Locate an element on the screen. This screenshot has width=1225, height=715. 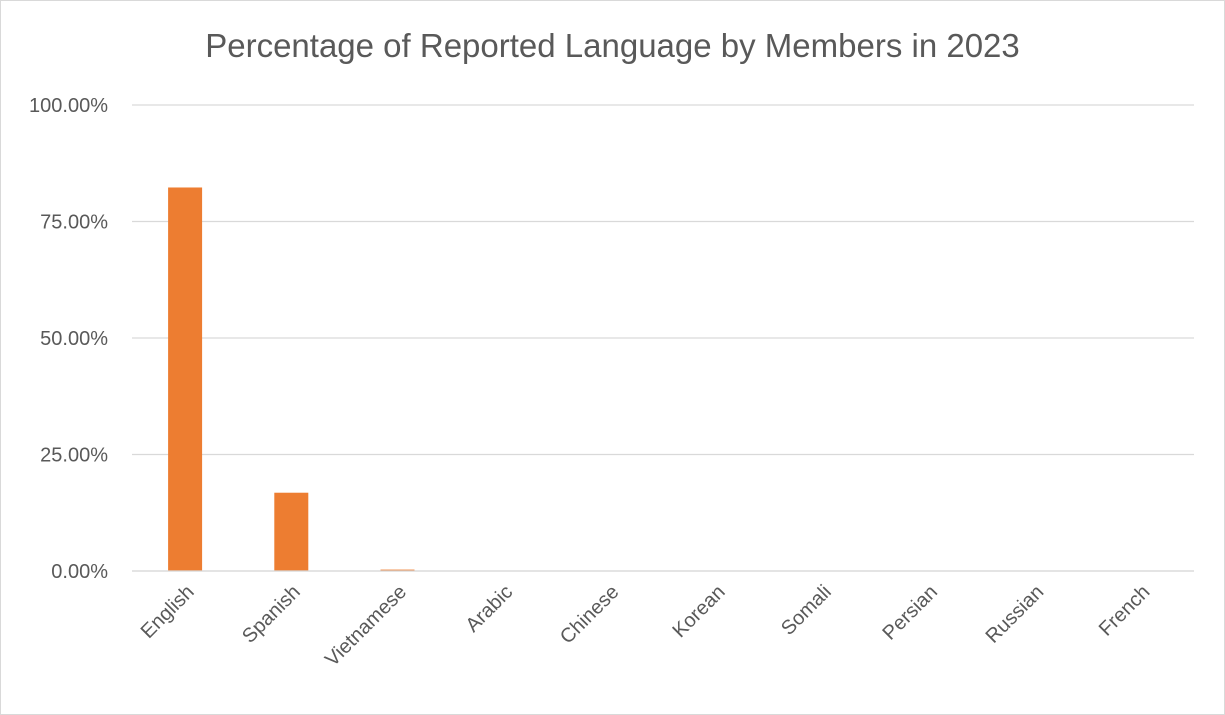
y-tick-label: 50.00% is located at coordinates (74, 339).